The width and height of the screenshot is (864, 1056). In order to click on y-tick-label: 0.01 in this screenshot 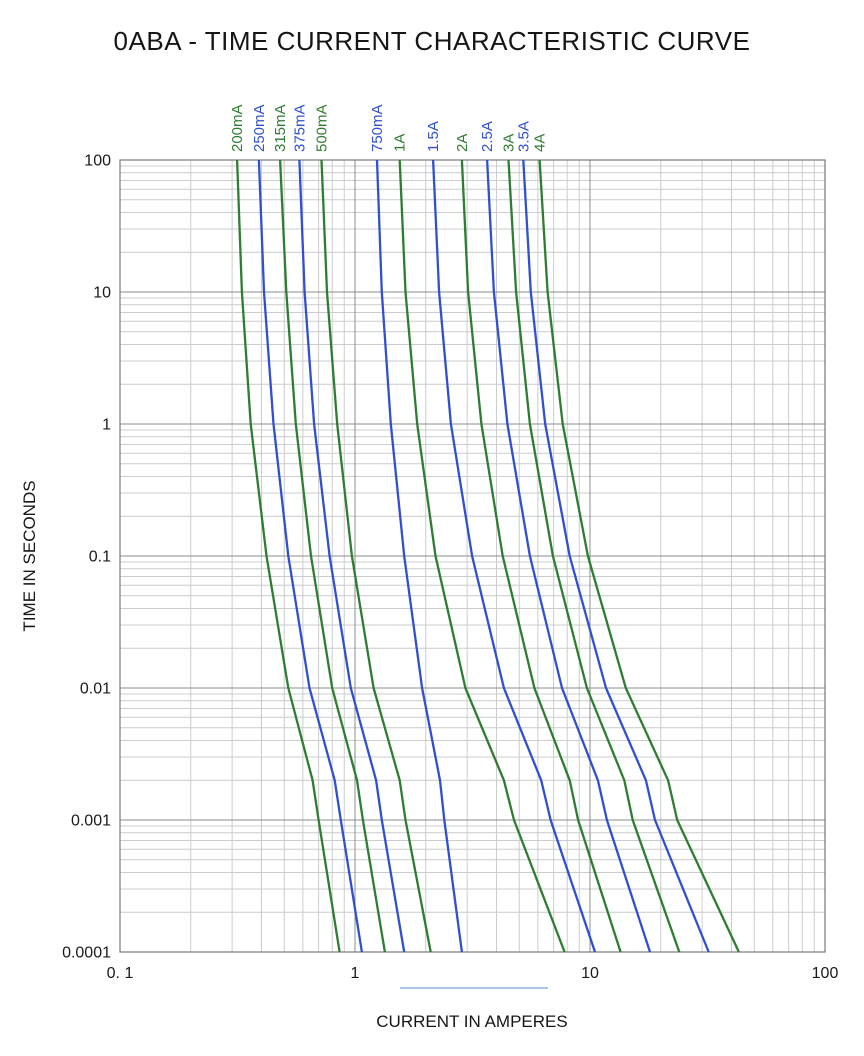, I will do `click(95, 689)`.